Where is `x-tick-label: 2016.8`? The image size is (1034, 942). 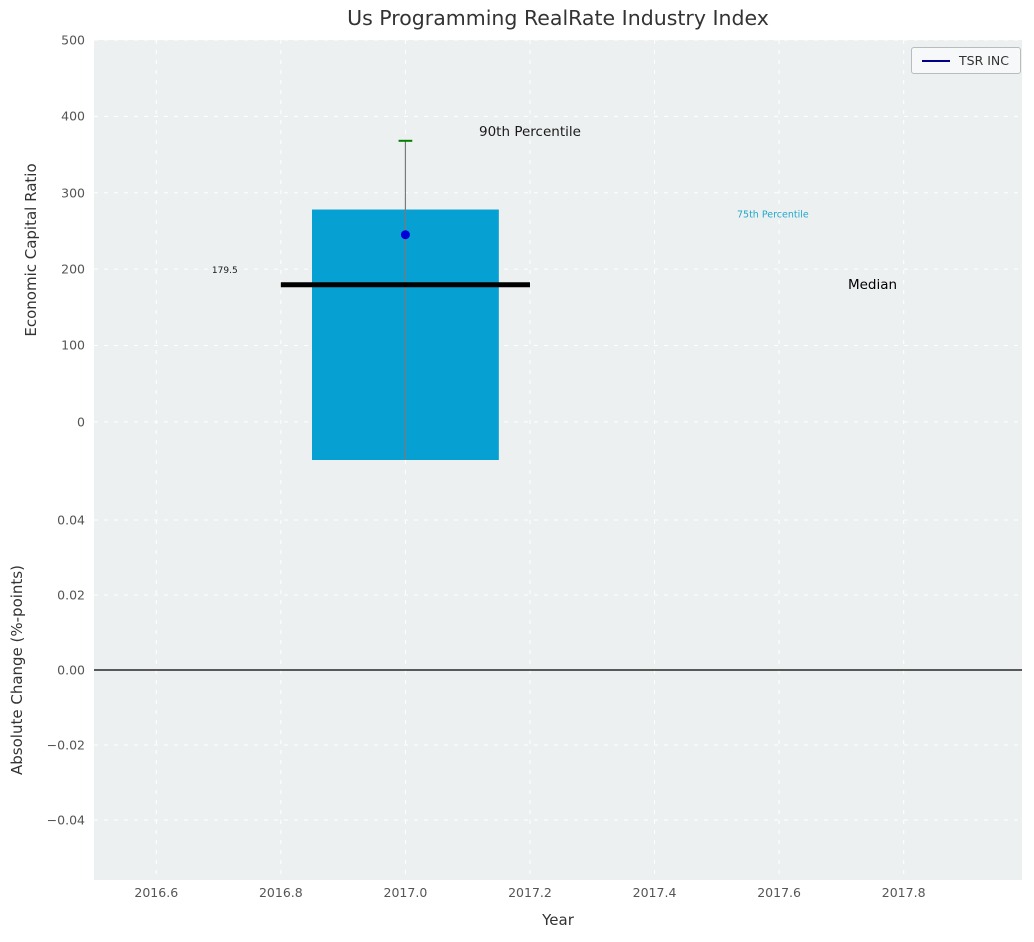
x-tick-label: 2016.8 is located at coordinates (280, 892).